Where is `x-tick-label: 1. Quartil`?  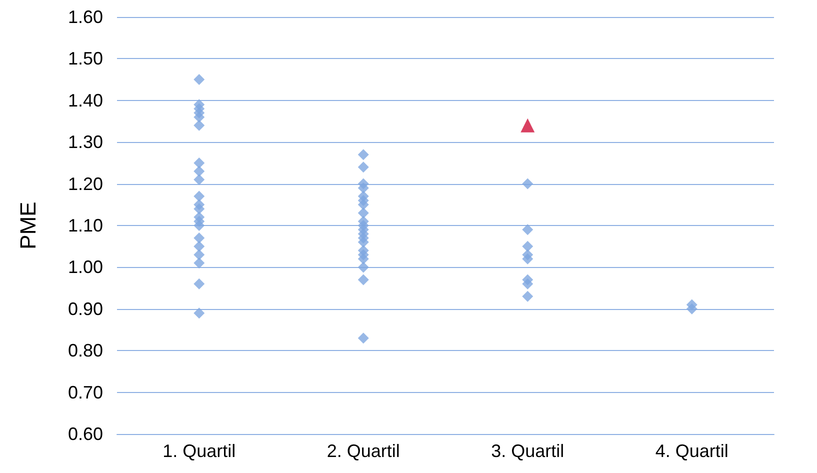 x-tick-label: 1. Quartil is located at coordinates (199, 451).